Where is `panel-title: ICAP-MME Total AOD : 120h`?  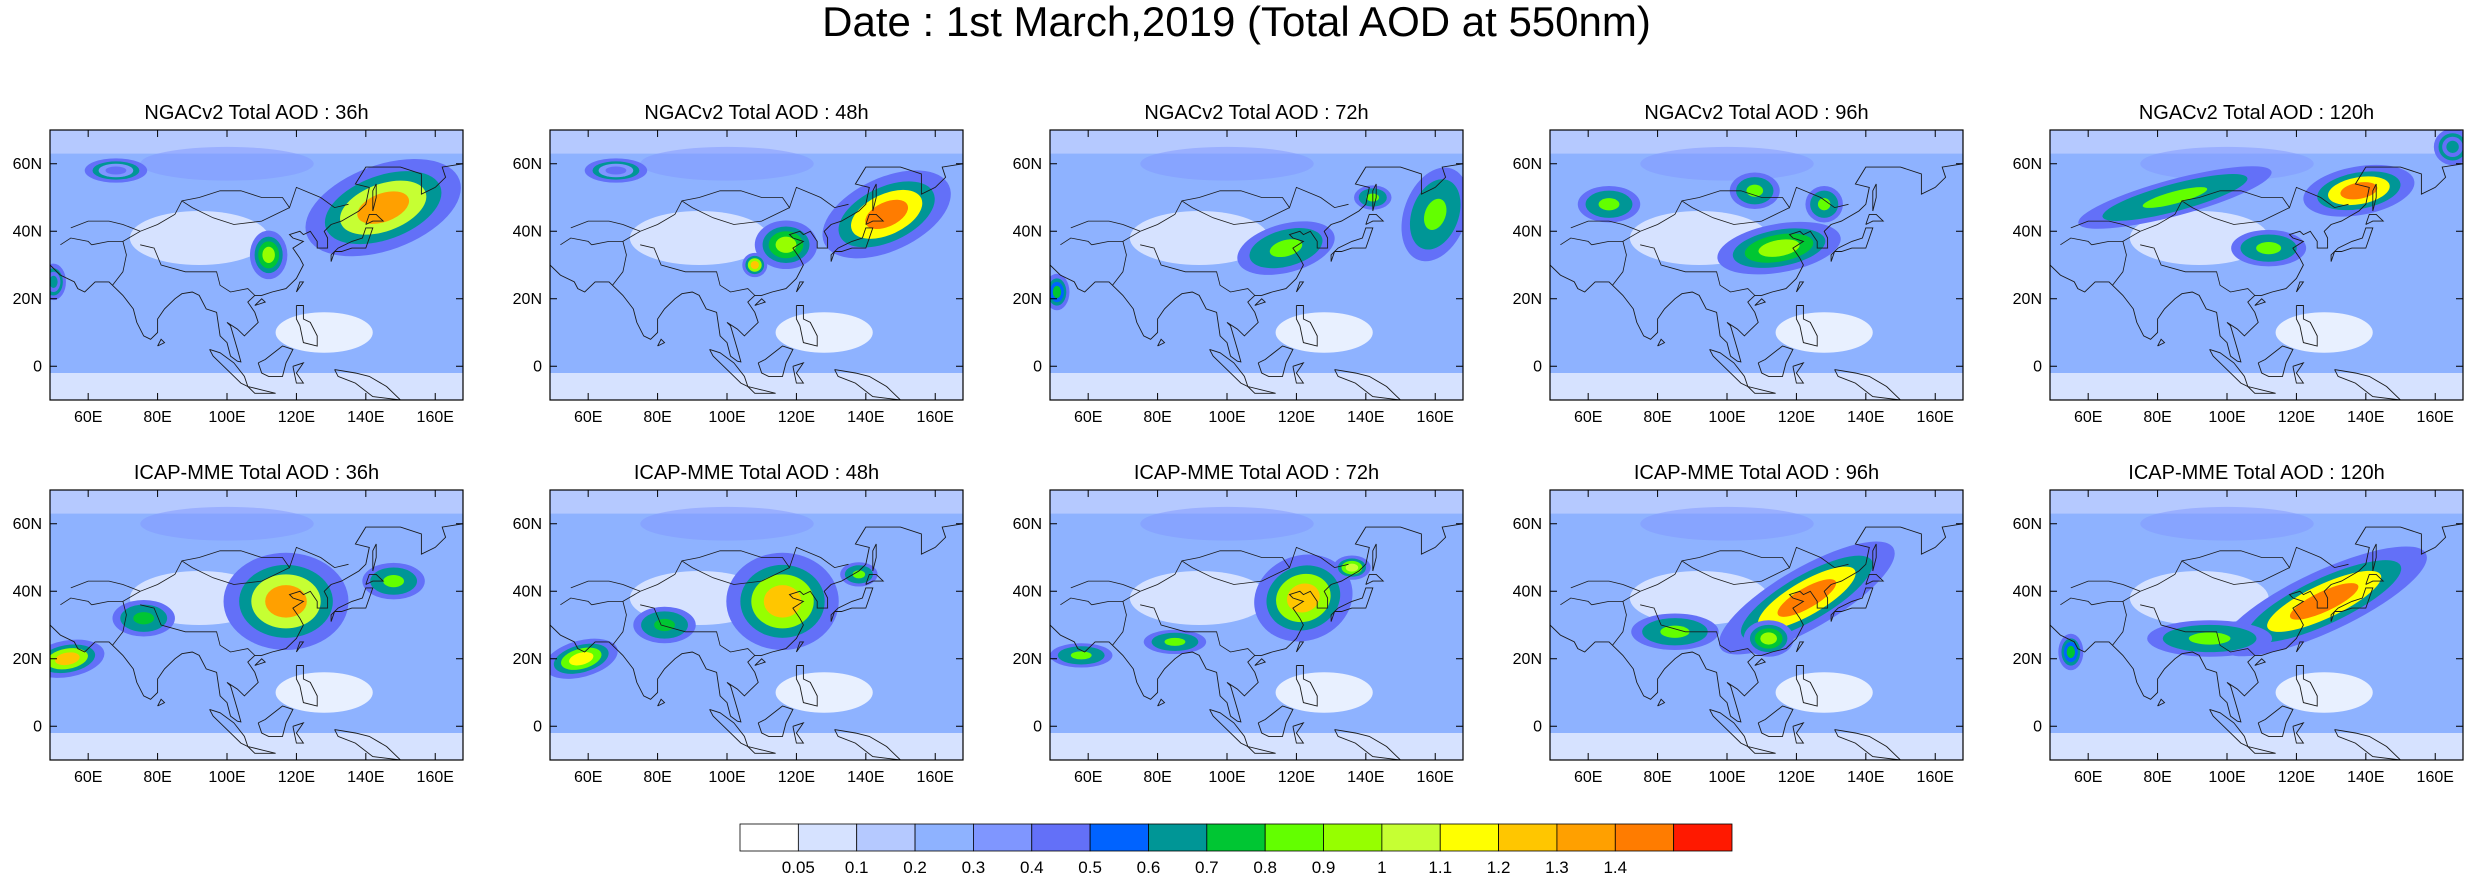
panel-title: ICAP-MME Total AOD : 120h is located at coordinates (2256, 473).